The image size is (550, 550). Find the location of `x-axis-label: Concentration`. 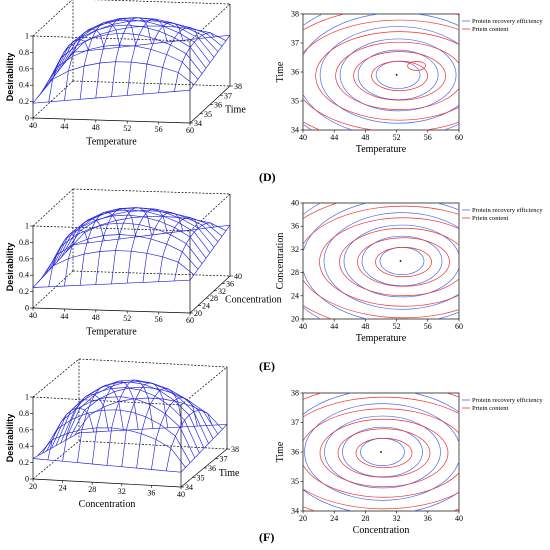

x-axis-label: Concentration is located at coordinates (381, 530).